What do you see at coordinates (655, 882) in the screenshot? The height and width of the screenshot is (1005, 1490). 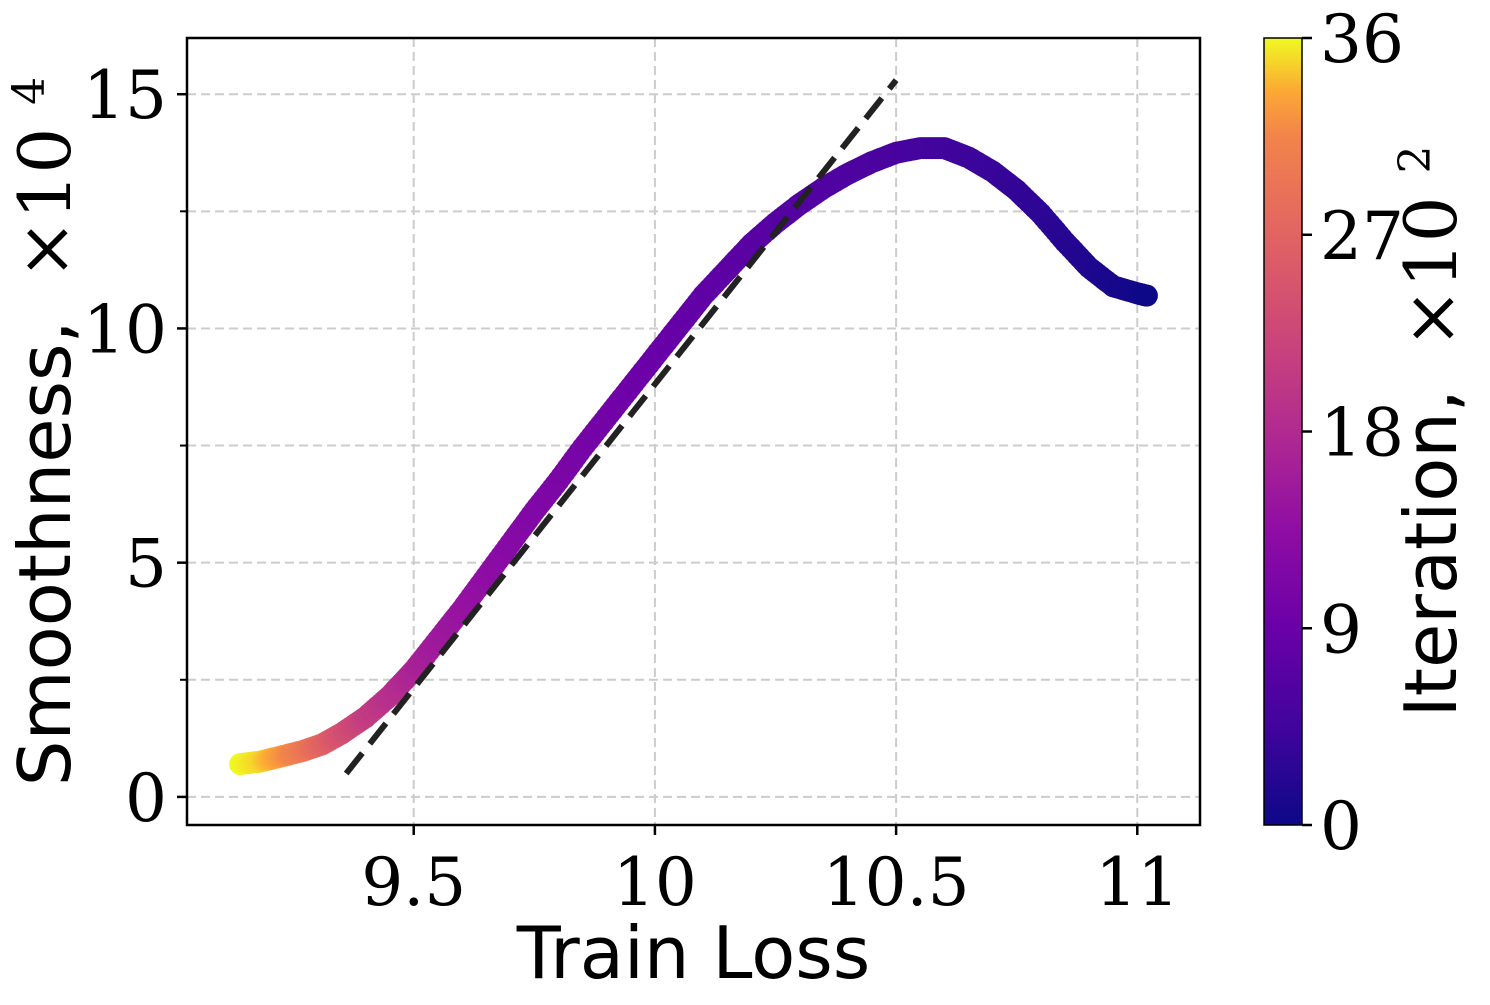 I see `x-tick-label-1: 10` at bounding box center [655, 882].